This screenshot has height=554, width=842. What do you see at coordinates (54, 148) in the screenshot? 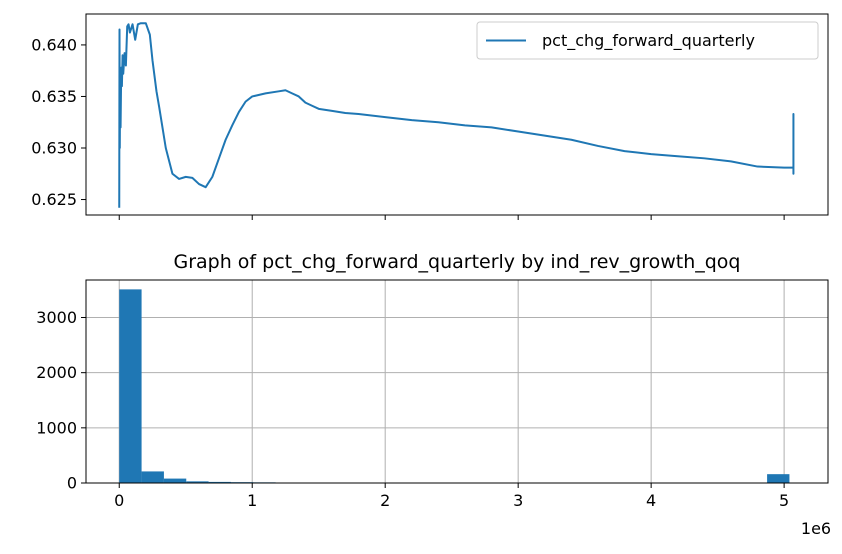
I see `line-y-tick-label: 0.630` at bounding box center [54, 148].